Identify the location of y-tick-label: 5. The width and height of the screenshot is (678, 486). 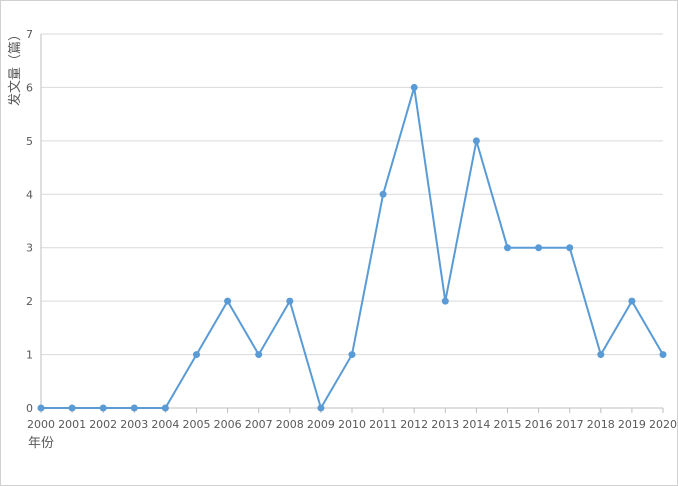
(29, 141).